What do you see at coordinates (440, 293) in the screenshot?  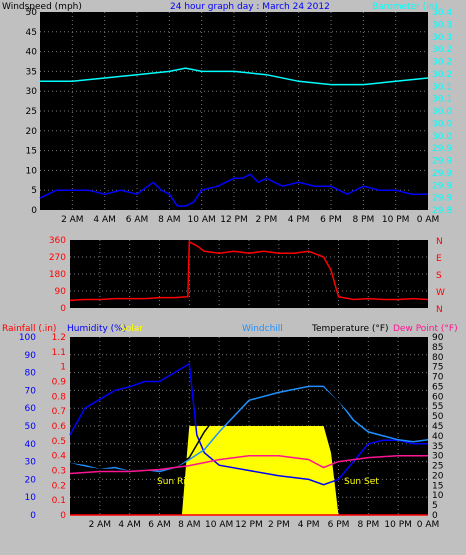 I see `compass-tick-label: W` at bounding box center [440, 293].